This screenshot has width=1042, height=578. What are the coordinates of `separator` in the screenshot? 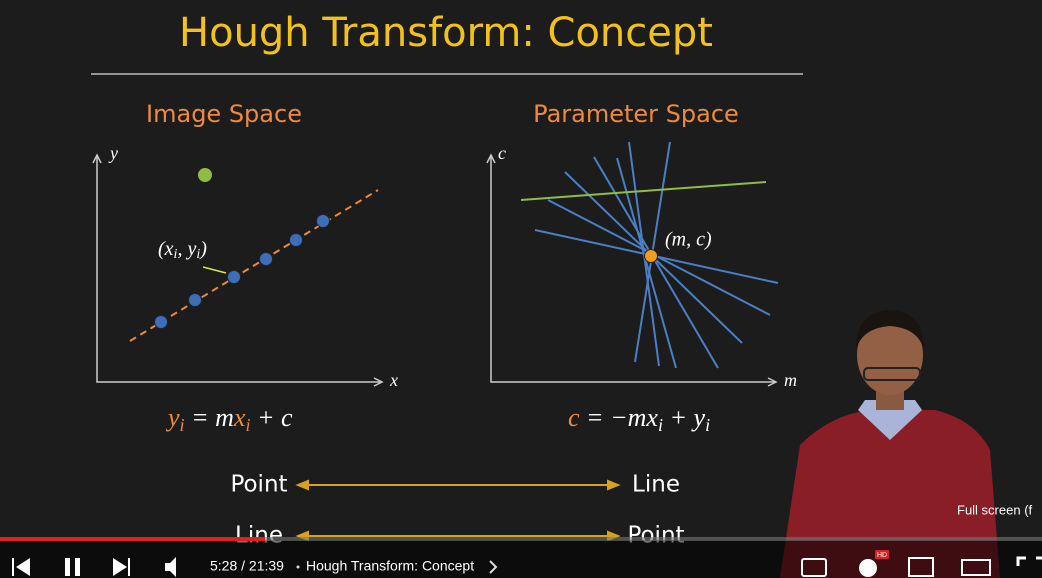 It's located at (298, 567).